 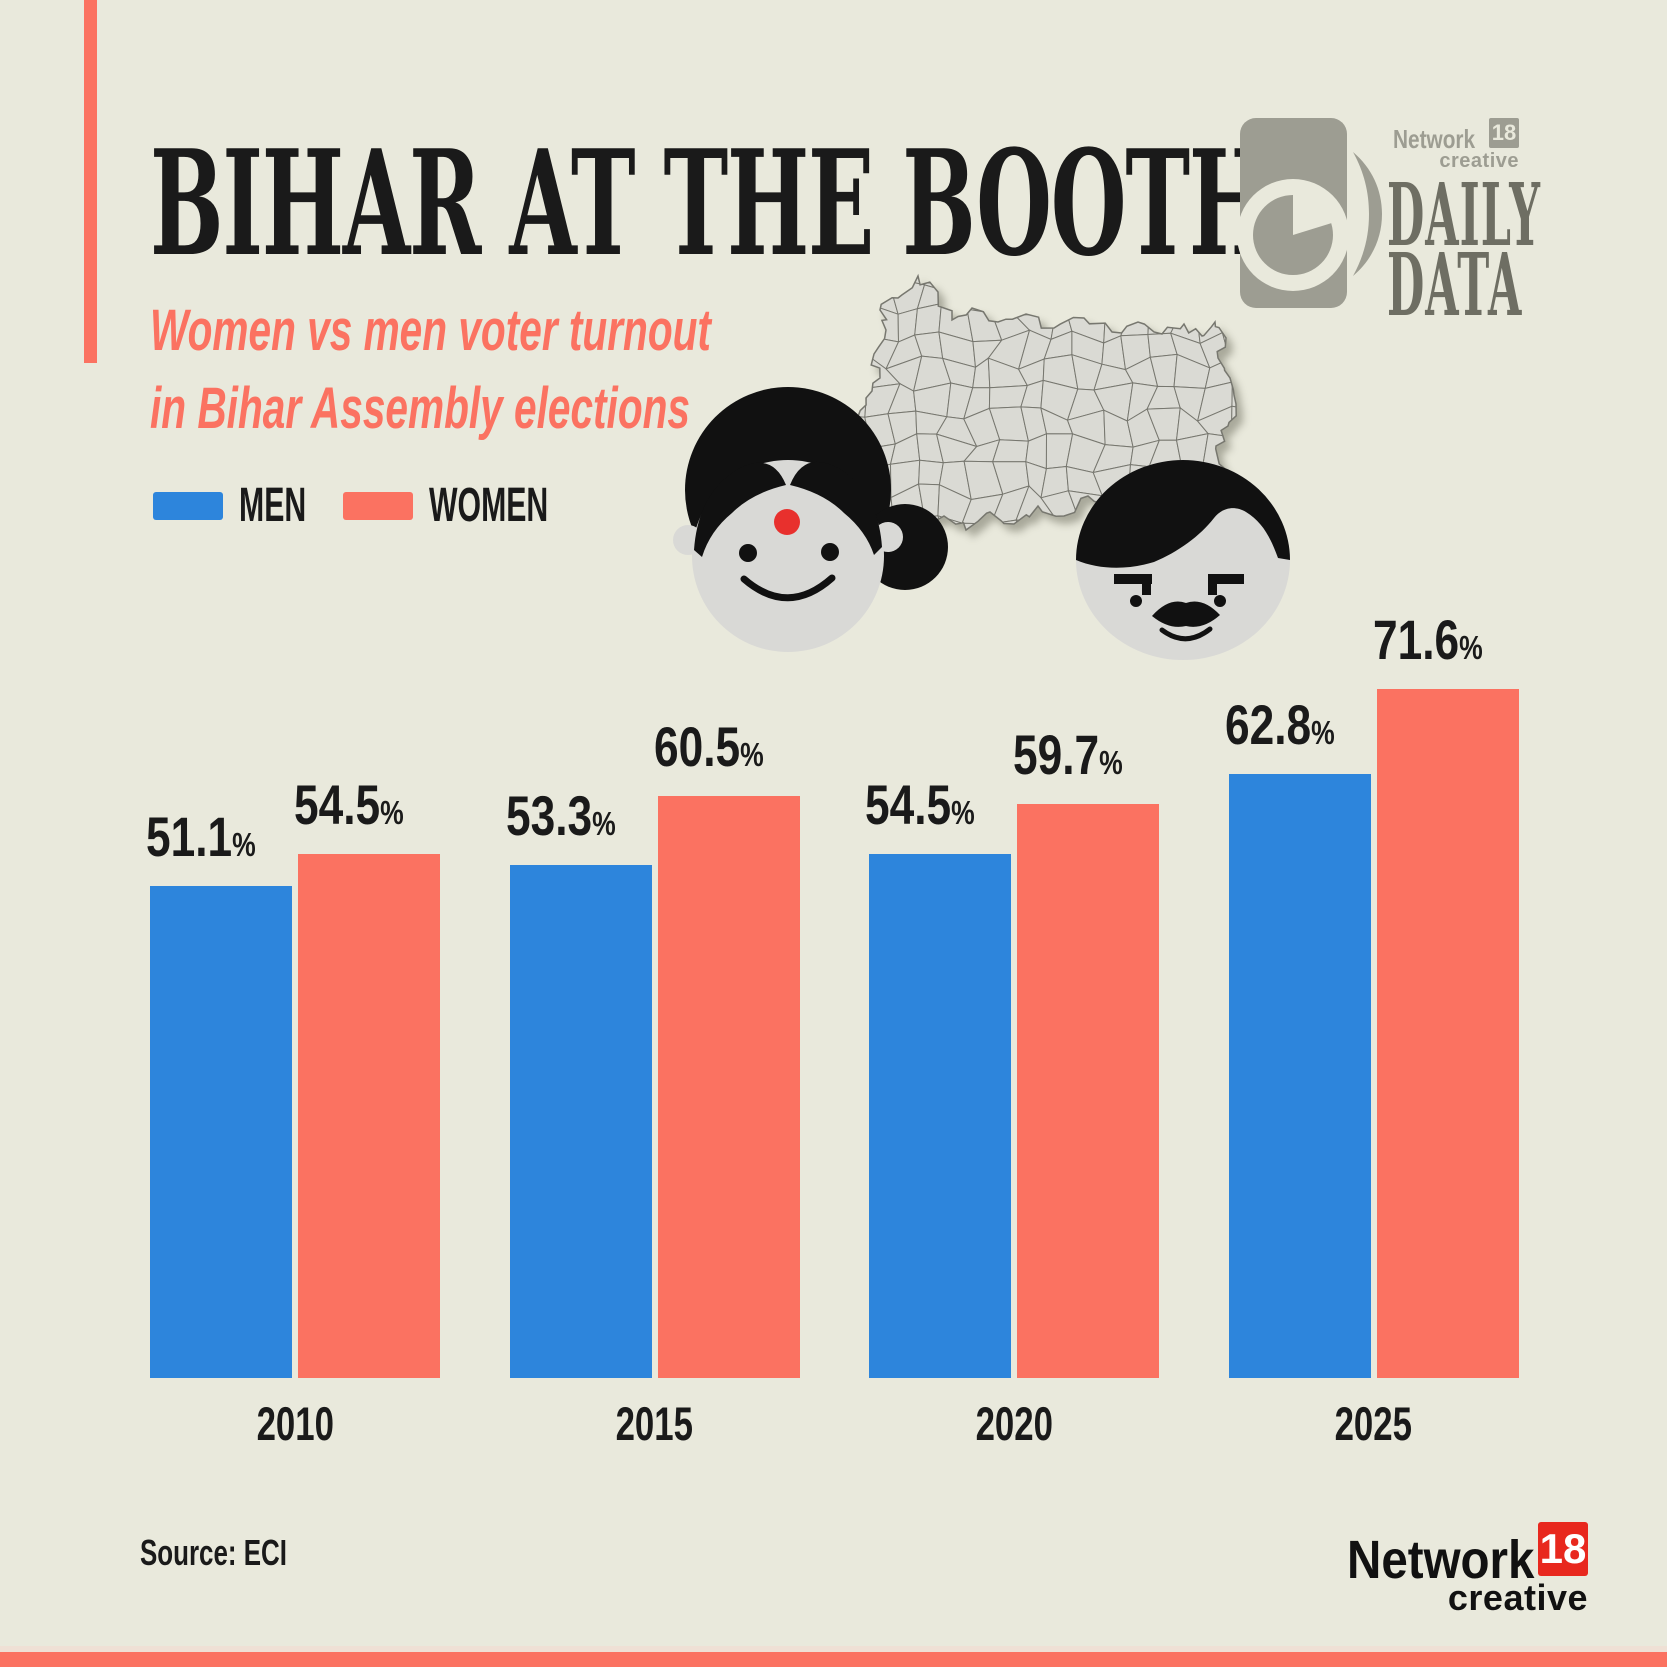 I want to click on footer-pale-line, so click(x=833, y=1649).